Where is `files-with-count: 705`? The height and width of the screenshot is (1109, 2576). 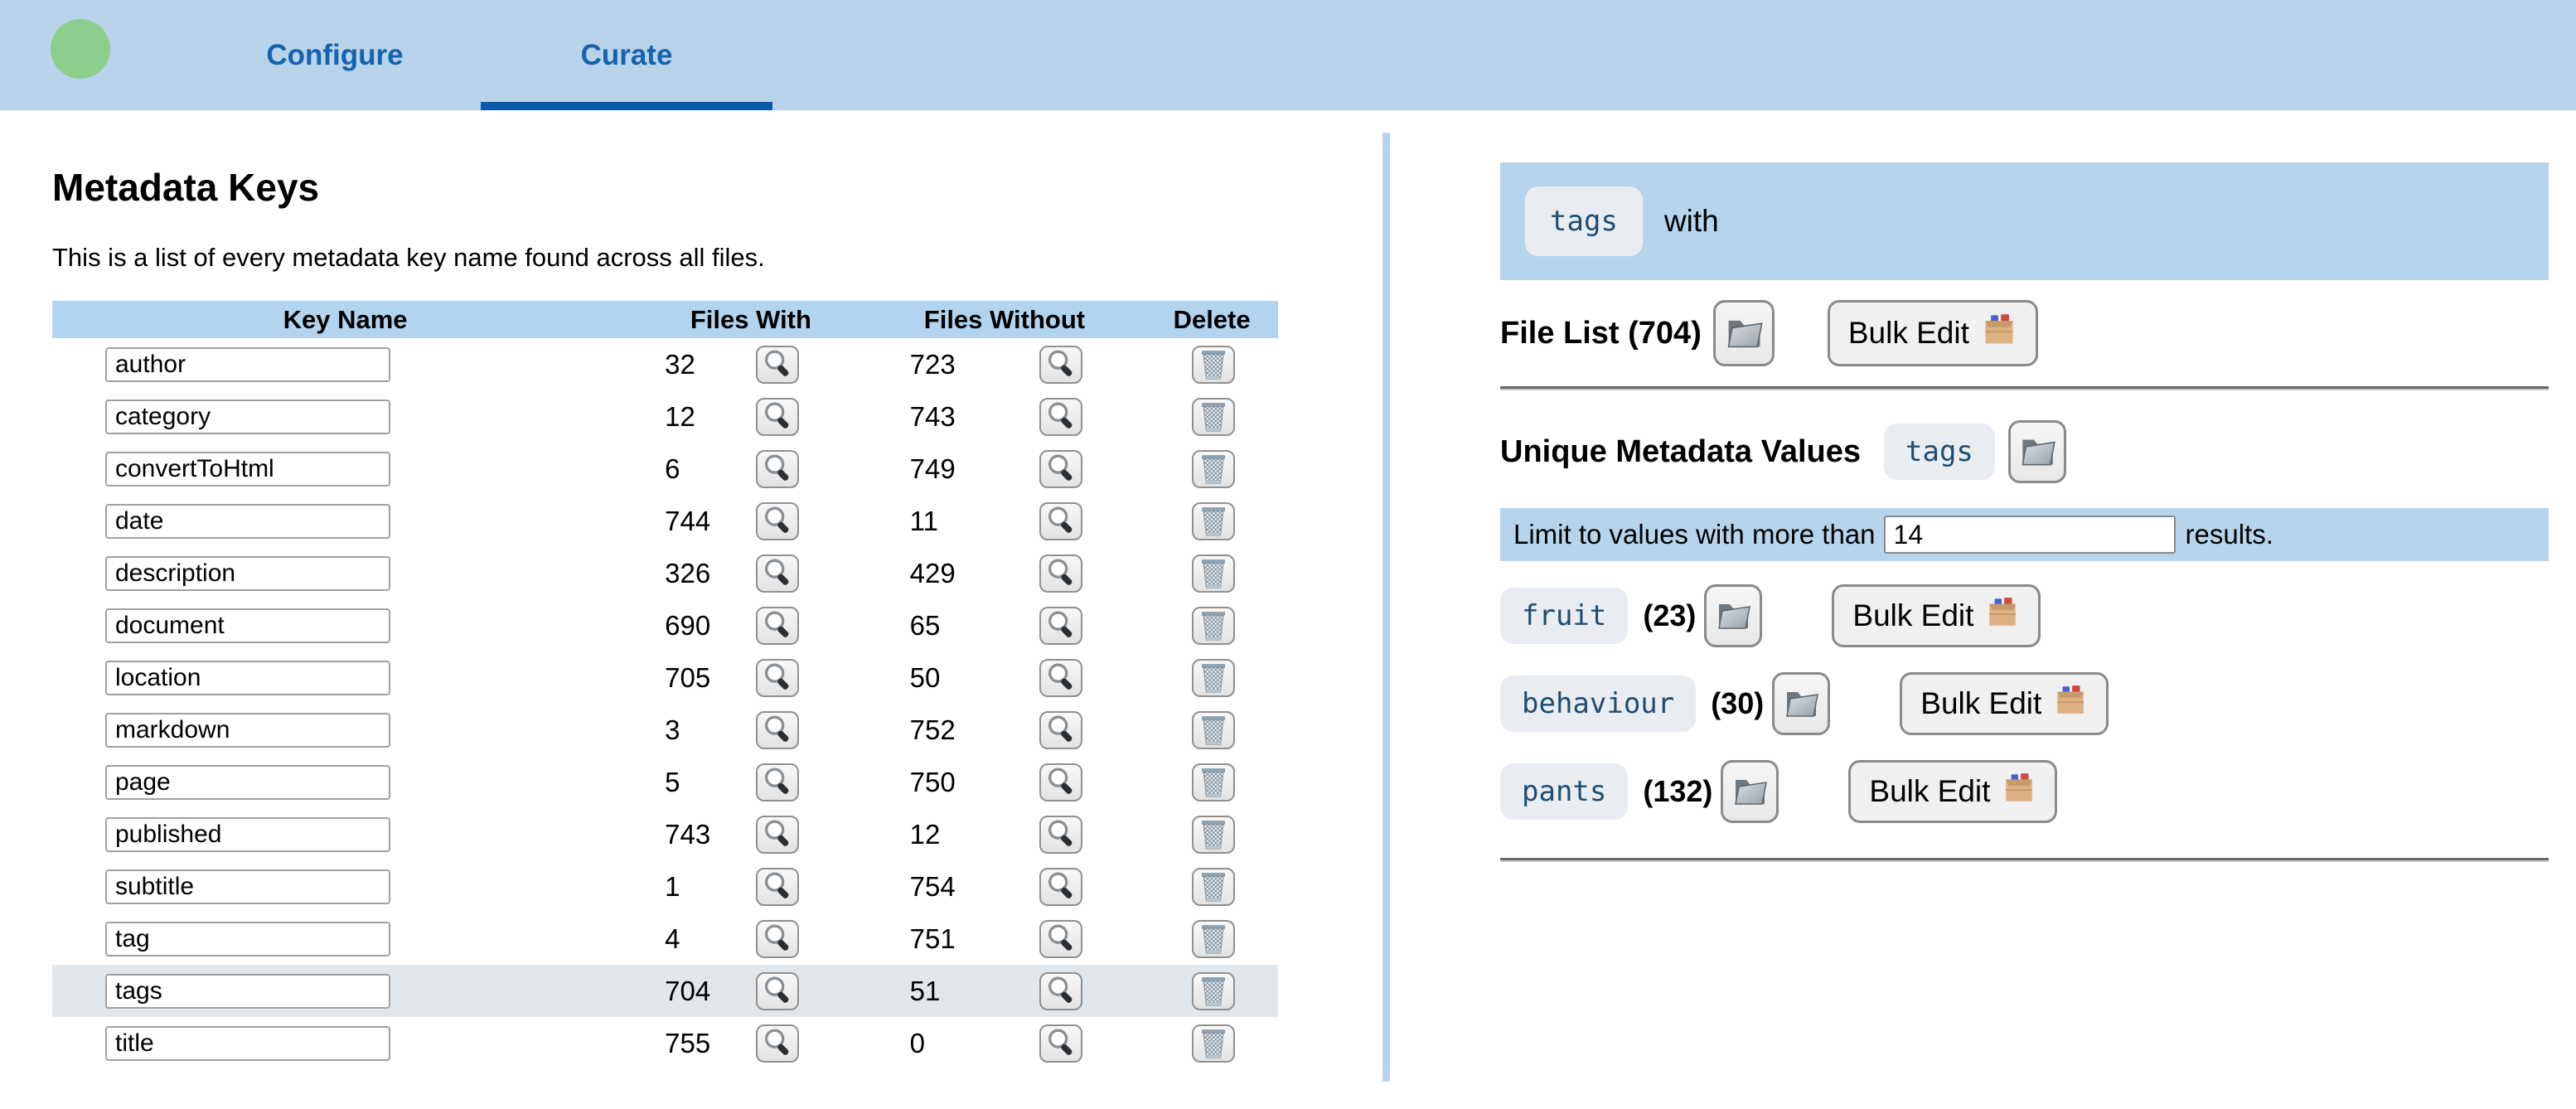
files-with-count: 705 is located at coordinates (688, 677).